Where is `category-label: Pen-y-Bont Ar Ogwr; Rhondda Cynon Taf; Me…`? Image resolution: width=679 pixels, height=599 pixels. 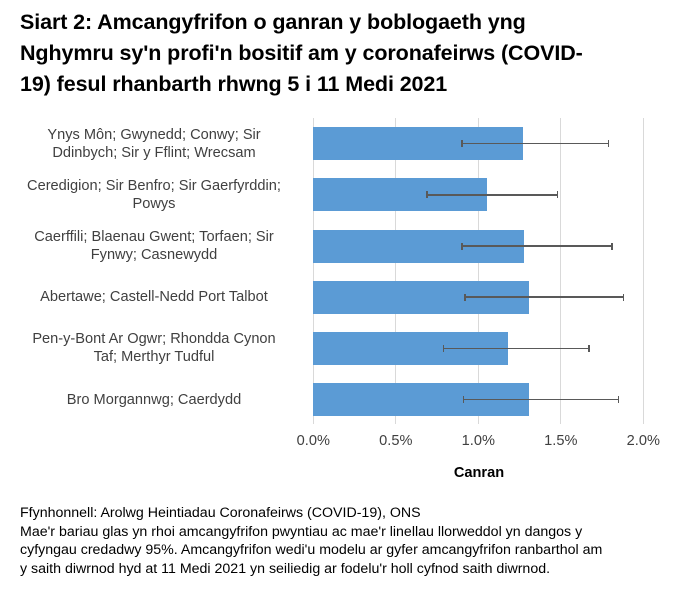
category-label: Pen-y-Bont Ar Ogwr; Rhondda Cynon Taf; Me… is located at coordinates (154, 348).